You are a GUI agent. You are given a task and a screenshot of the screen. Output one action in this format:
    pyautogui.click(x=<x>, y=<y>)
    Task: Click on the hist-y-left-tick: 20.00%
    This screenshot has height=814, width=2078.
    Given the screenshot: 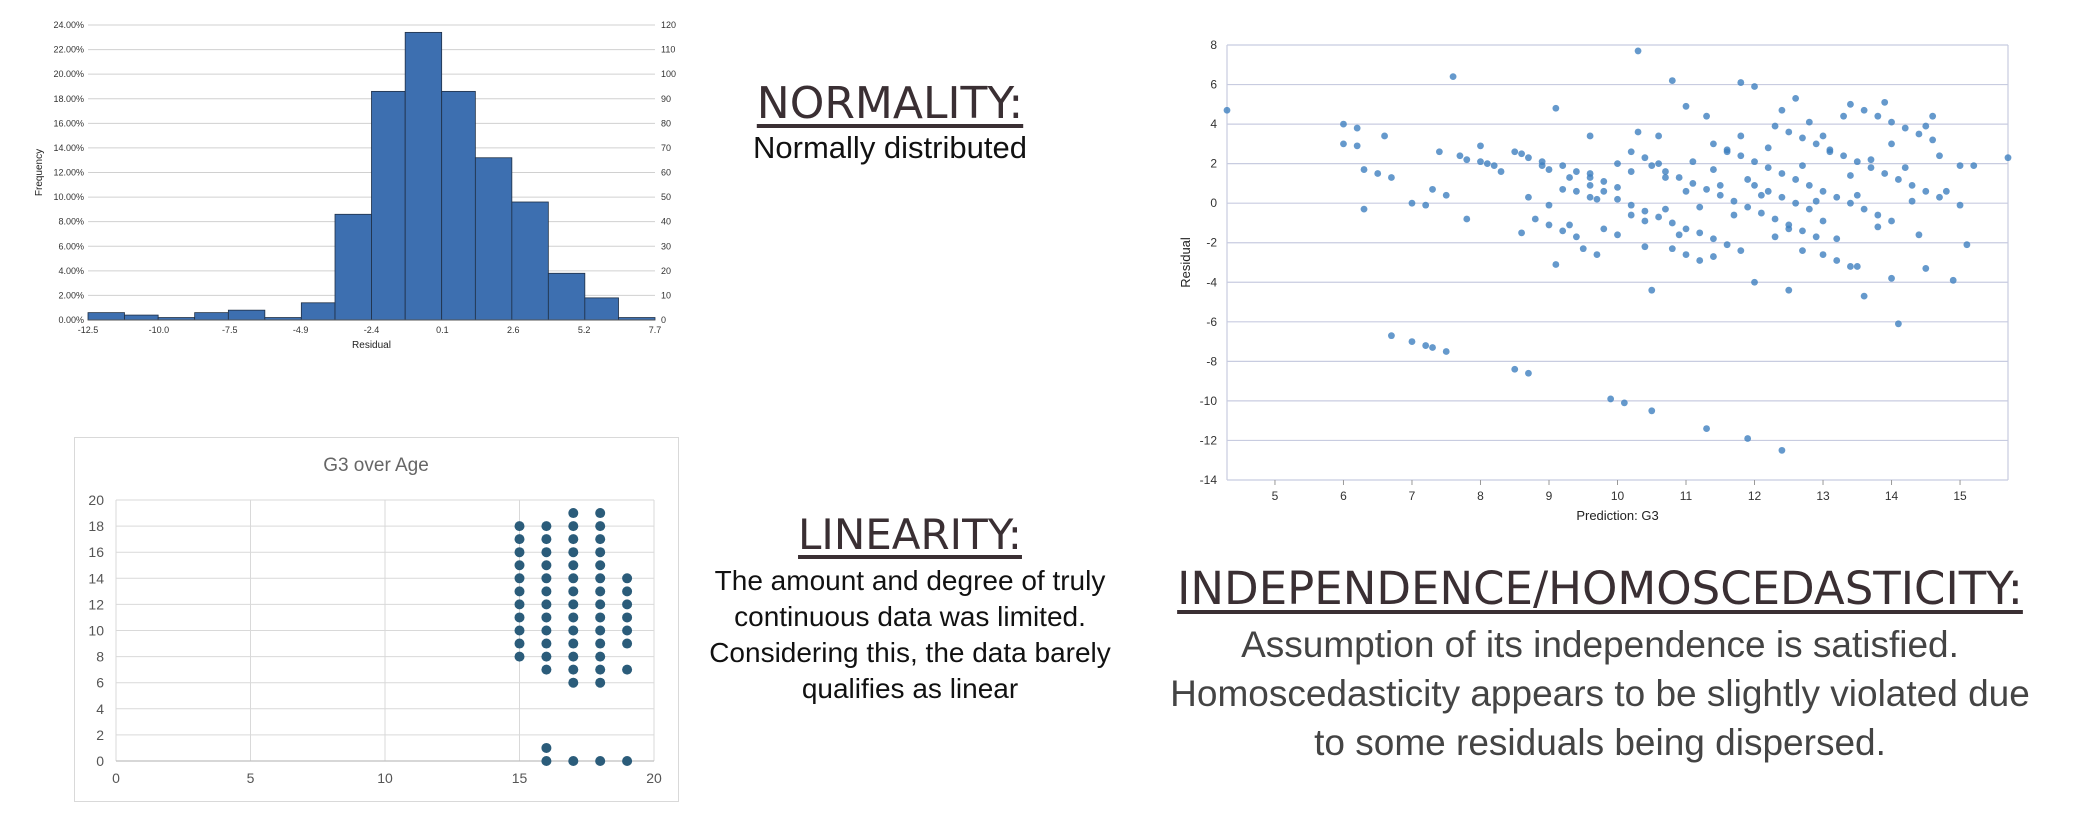 What is the action you would take?
    pyautogui.click(x=68, y=74)
    